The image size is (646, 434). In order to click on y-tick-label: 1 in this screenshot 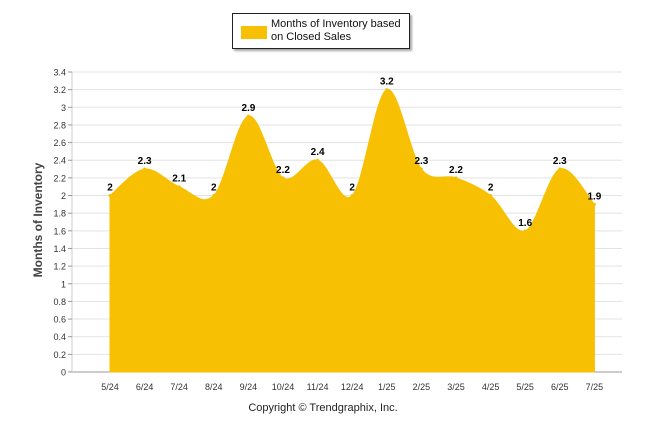, I will do `click(63, 284)`.